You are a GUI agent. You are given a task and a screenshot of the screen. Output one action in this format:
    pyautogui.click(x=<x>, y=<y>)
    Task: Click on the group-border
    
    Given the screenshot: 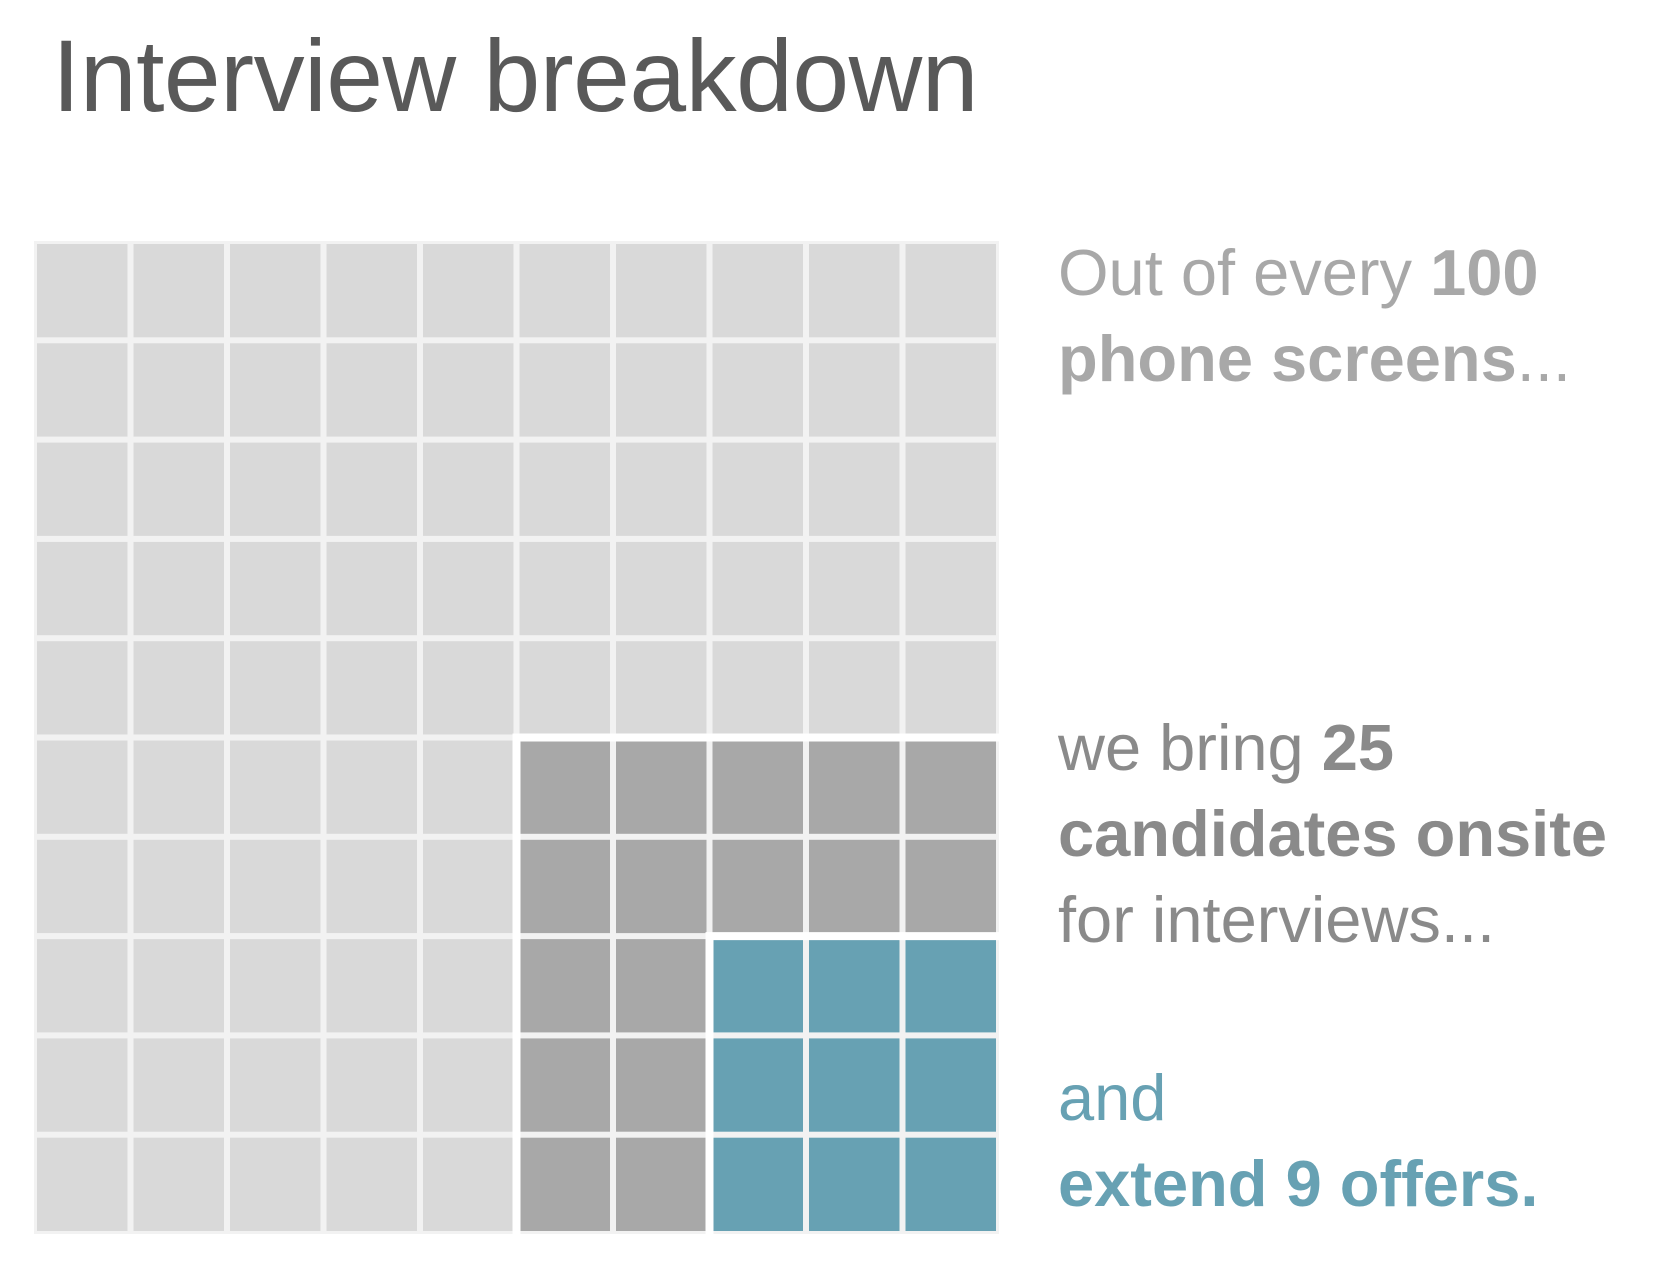 What is the action you would take?
    pyautogui.click(x=852, y=1083)
    